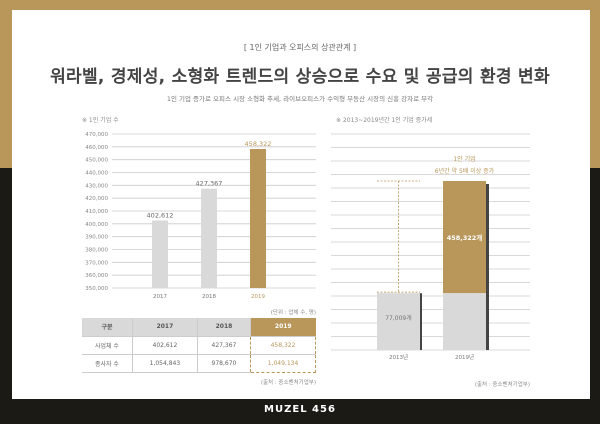 The image size is (600, 424). I want to click on y-tick-label: 430,000, so click(96, 186).